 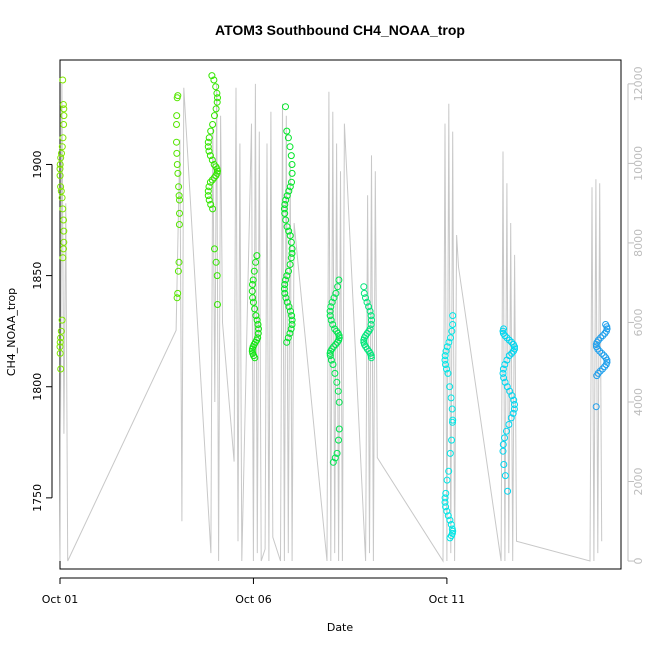 What do you see at coordinates (37, 387) in the screenshot?
I see `y-tick-label: 1800` at bounding box center [37, 387].